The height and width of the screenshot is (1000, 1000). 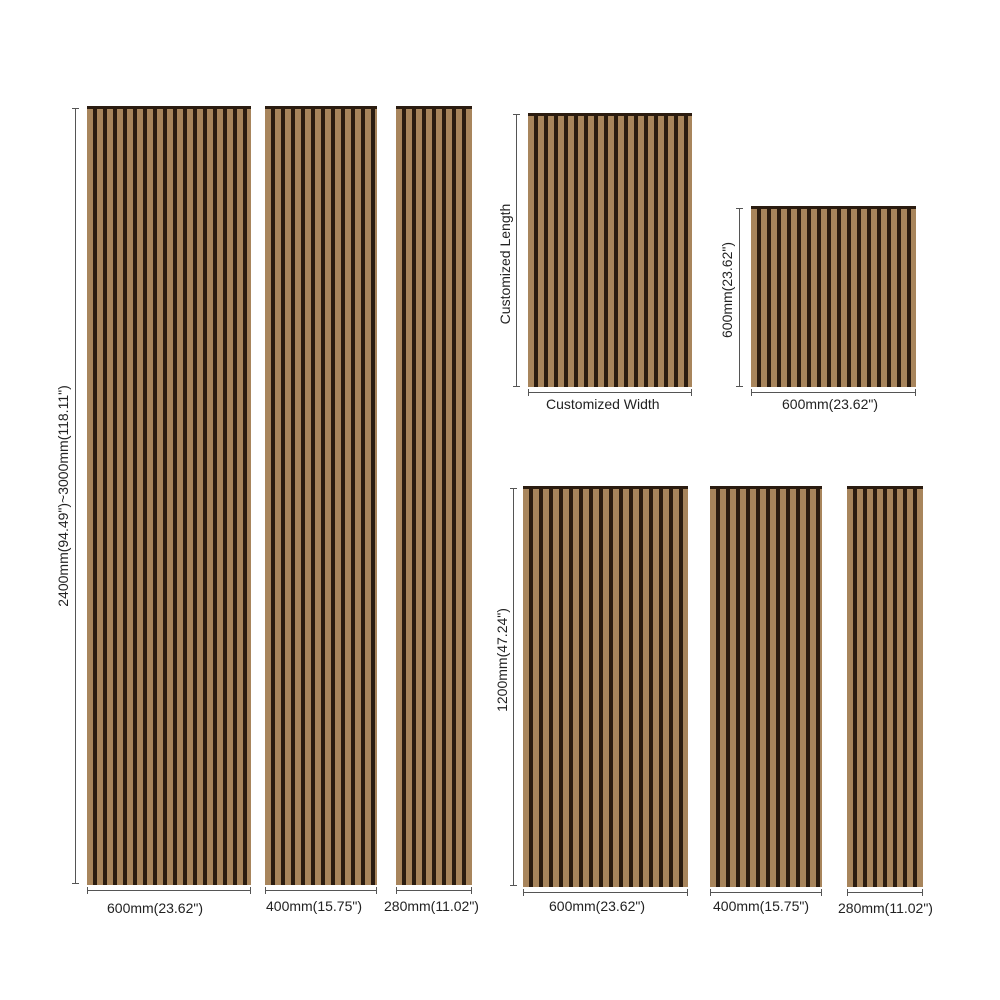 I want to click on width-label-400-b: 400mm(15.75"), so click(x=761, y=906).